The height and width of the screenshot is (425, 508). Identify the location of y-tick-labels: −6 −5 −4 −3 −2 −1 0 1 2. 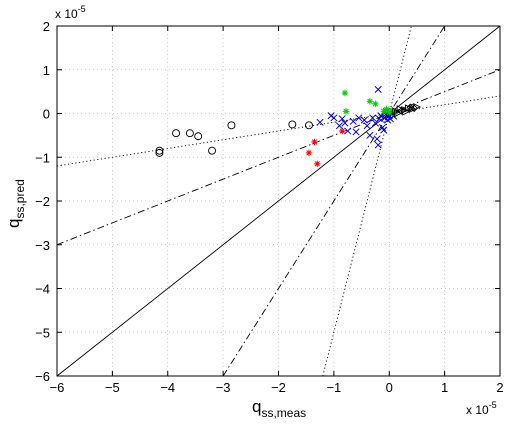
(42, 201).